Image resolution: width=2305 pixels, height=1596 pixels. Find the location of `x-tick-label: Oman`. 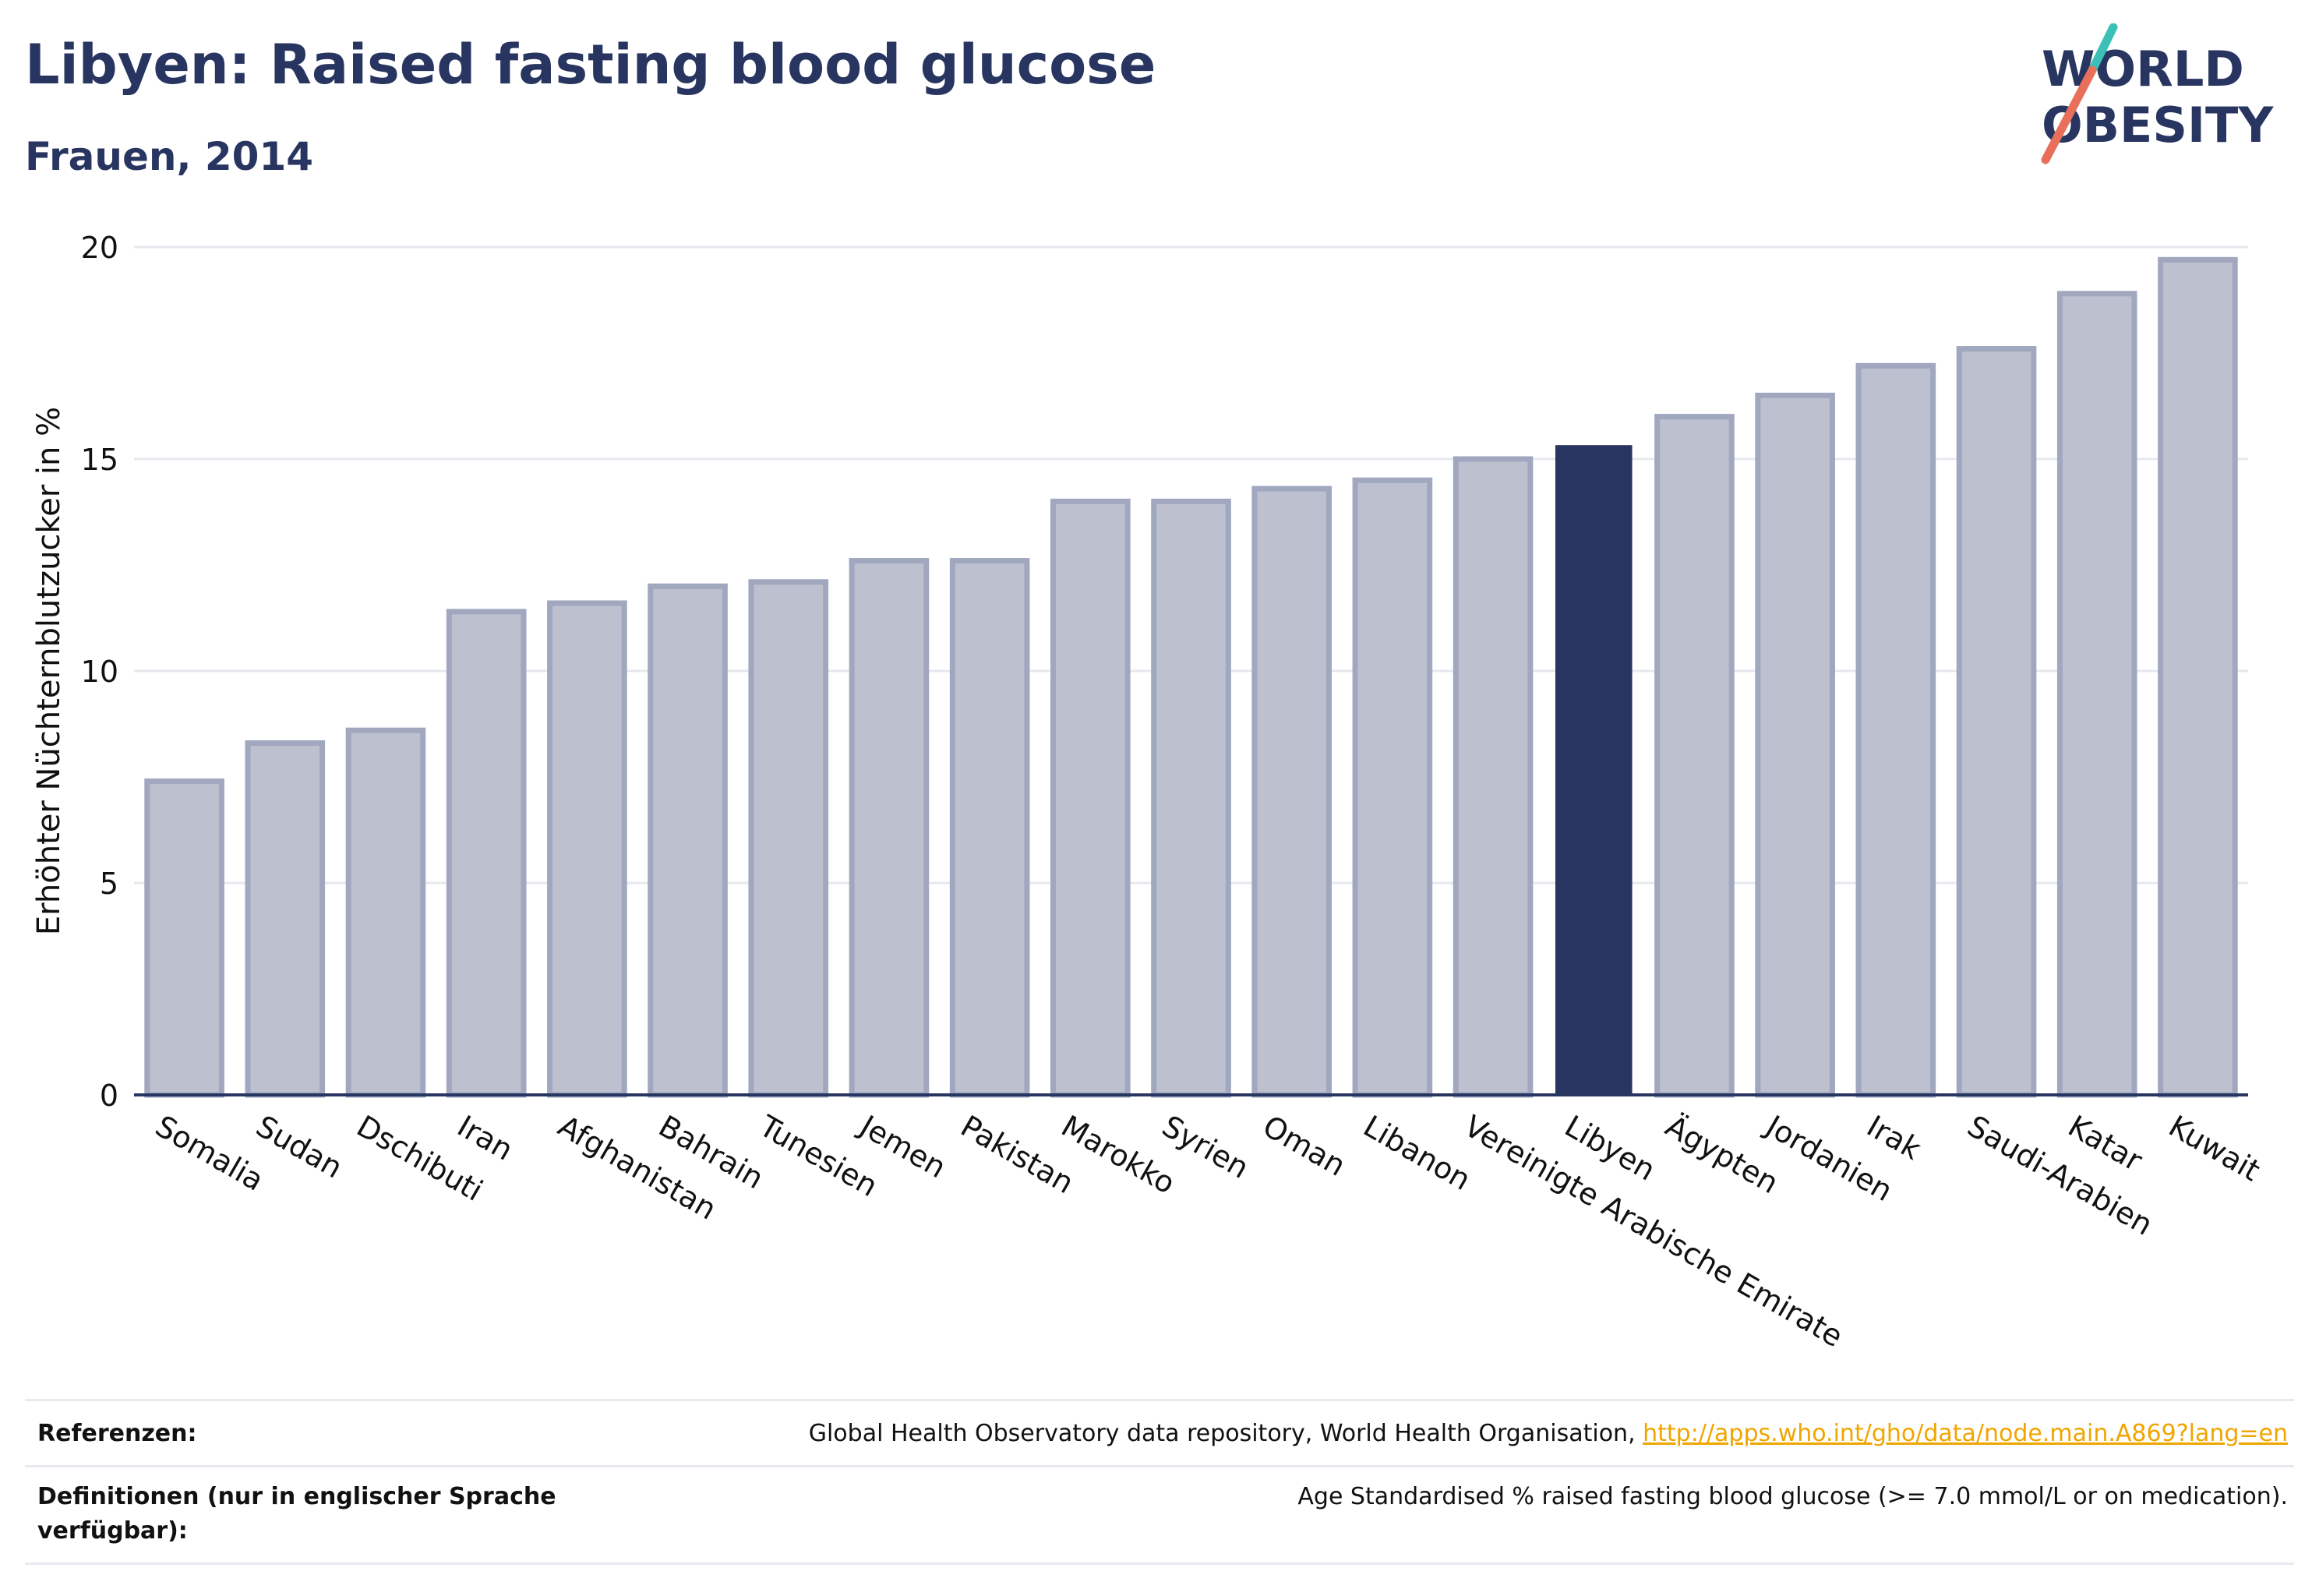

x-tick-label: Oman is located at coordinates (1304, 1146).